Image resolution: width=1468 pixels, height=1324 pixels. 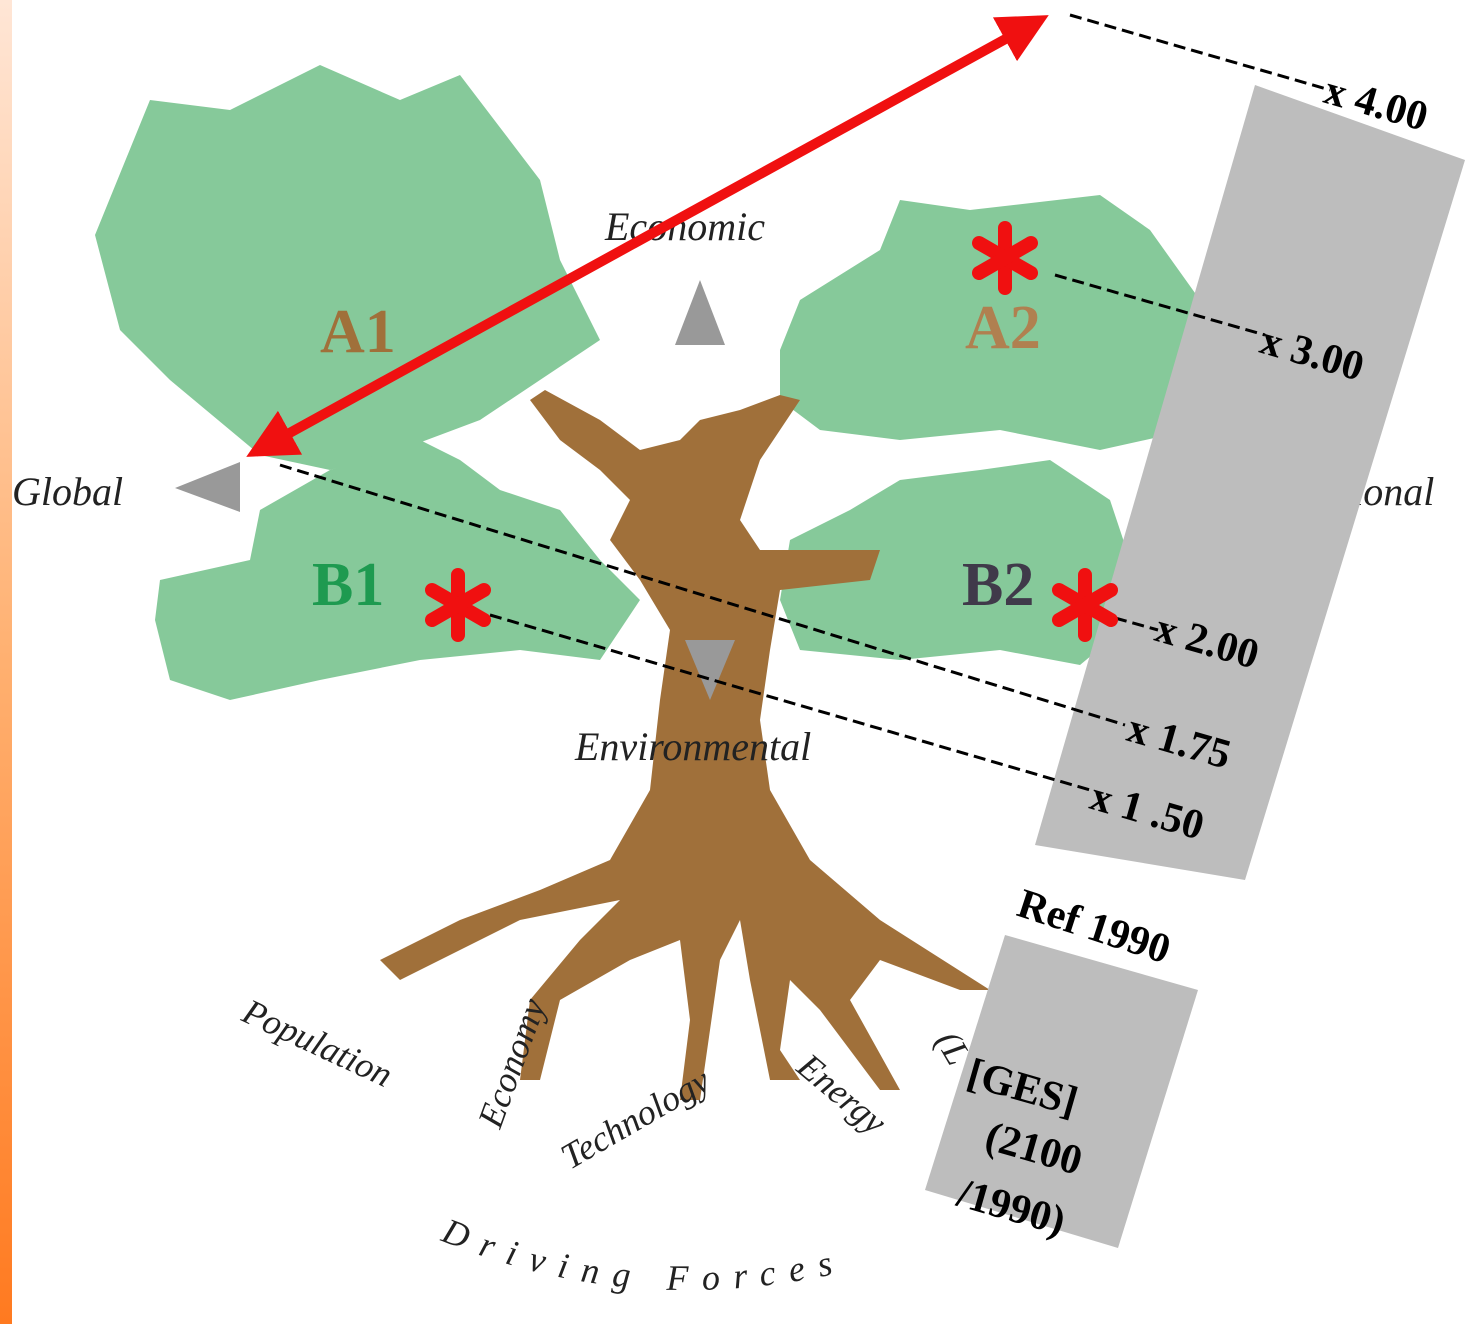 What do you see at coordinates (998, 585) in the screenshot?
I see `scenario-label: B2` at bounding box center [998, 585].